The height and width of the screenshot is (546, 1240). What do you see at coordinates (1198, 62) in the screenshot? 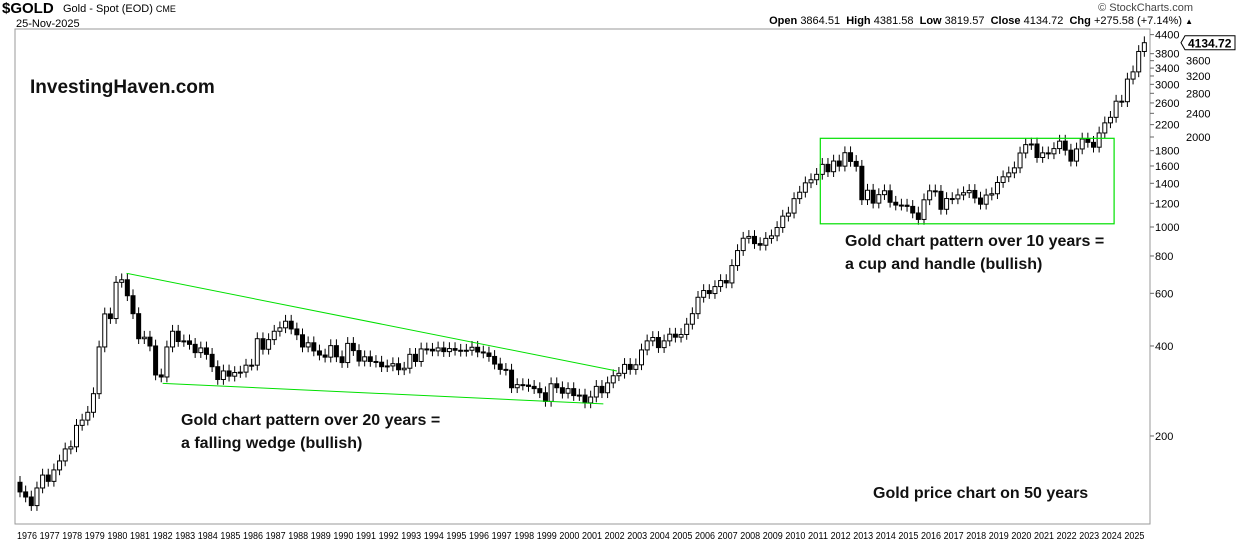
I see `y-tick-label: 3600` at bounding box center [1198, 62].